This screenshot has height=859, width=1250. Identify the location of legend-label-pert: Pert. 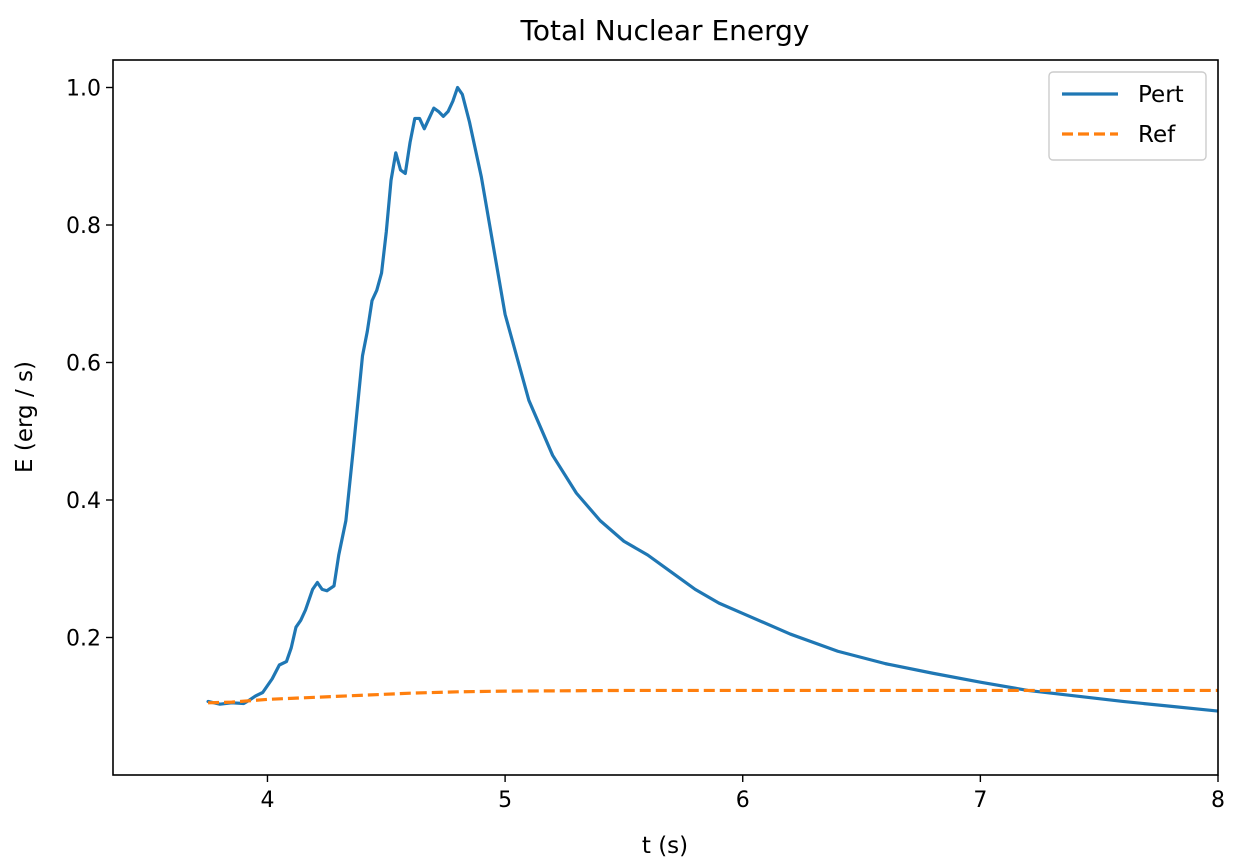
(1161, 95).